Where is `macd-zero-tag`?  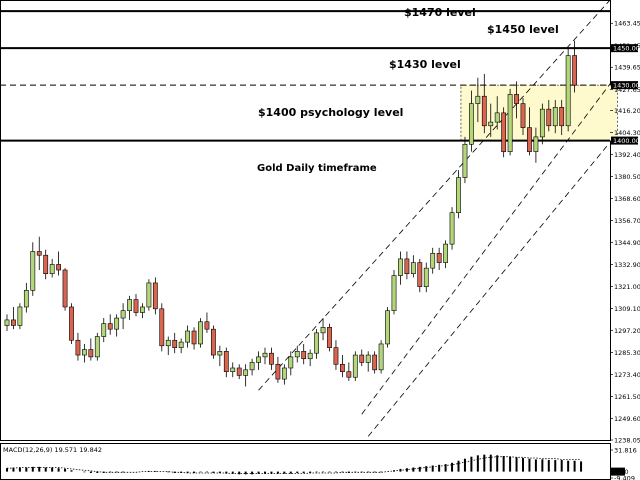
macd-zero-tag is located at coordinates (618, 471).